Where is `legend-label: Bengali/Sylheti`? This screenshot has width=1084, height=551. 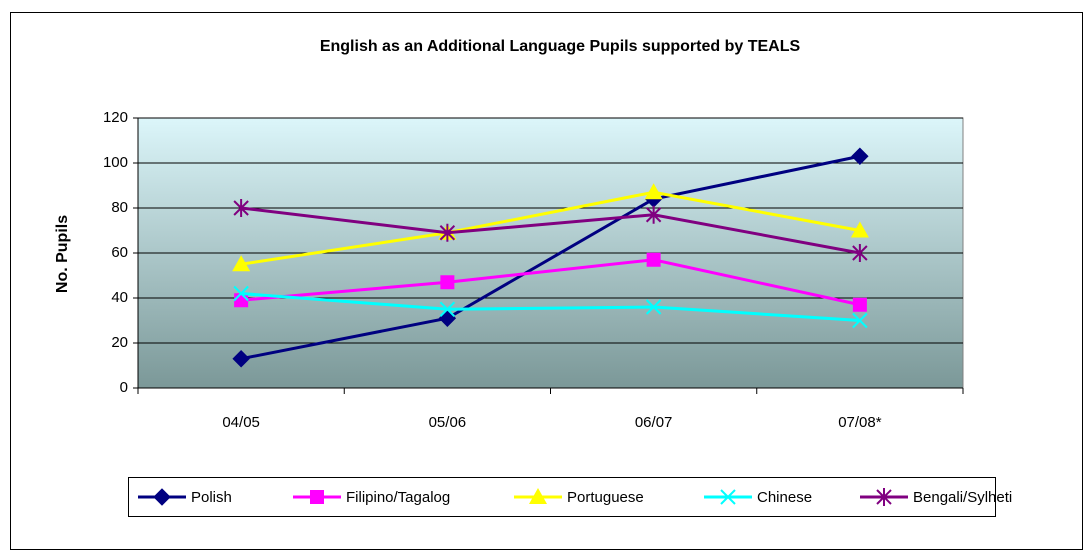 legend-label: Bengali/Sylheti is located at coordinates (962, 497).